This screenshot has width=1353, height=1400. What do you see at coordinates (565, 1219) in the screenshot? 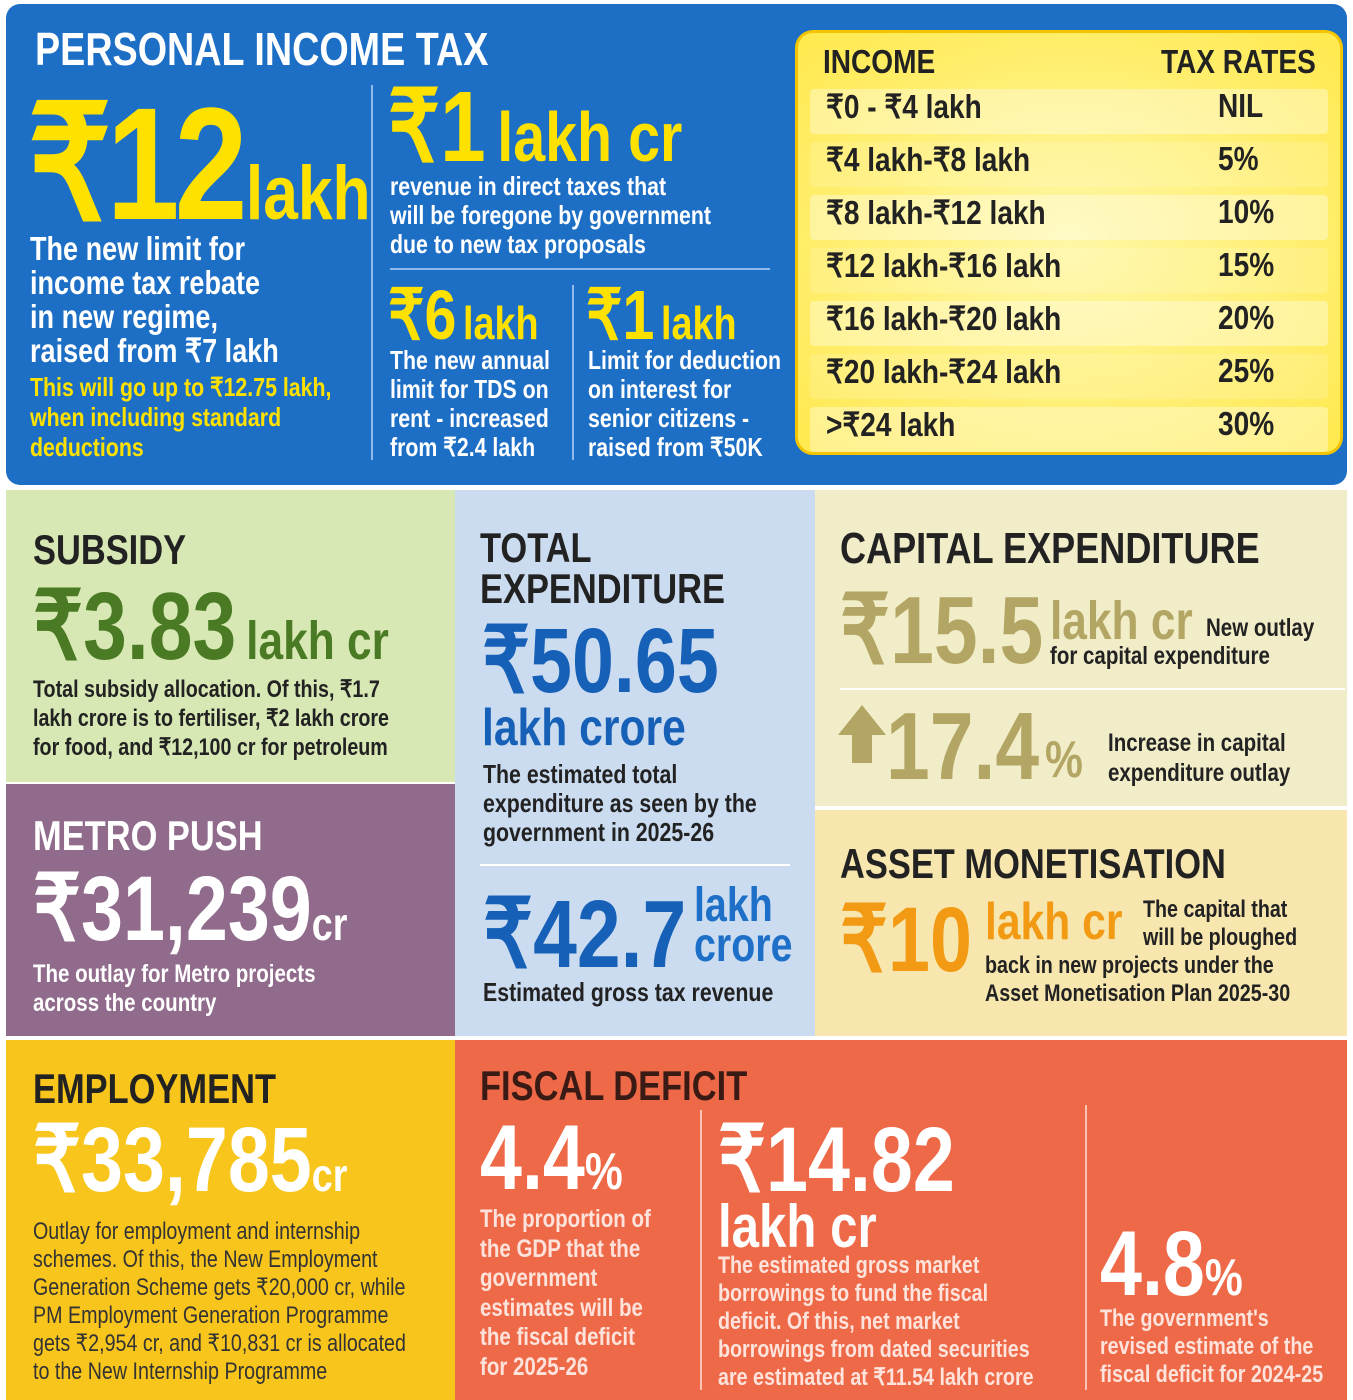
I see `text-line: The proportion of` at bounding box center [565, 1219].